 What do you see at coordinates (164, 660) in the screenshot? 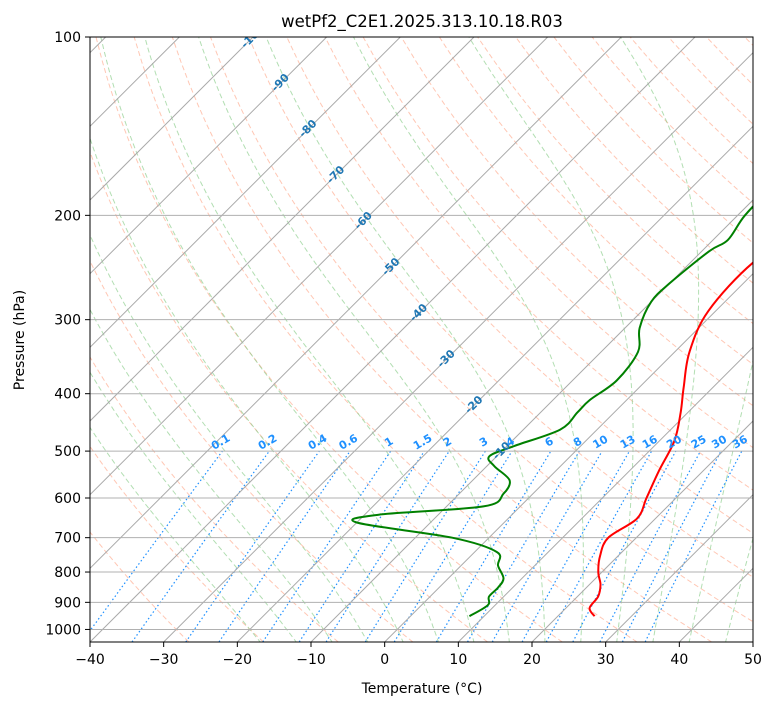
I see `x-tick-label: −30` at bounding box center [164, 660].